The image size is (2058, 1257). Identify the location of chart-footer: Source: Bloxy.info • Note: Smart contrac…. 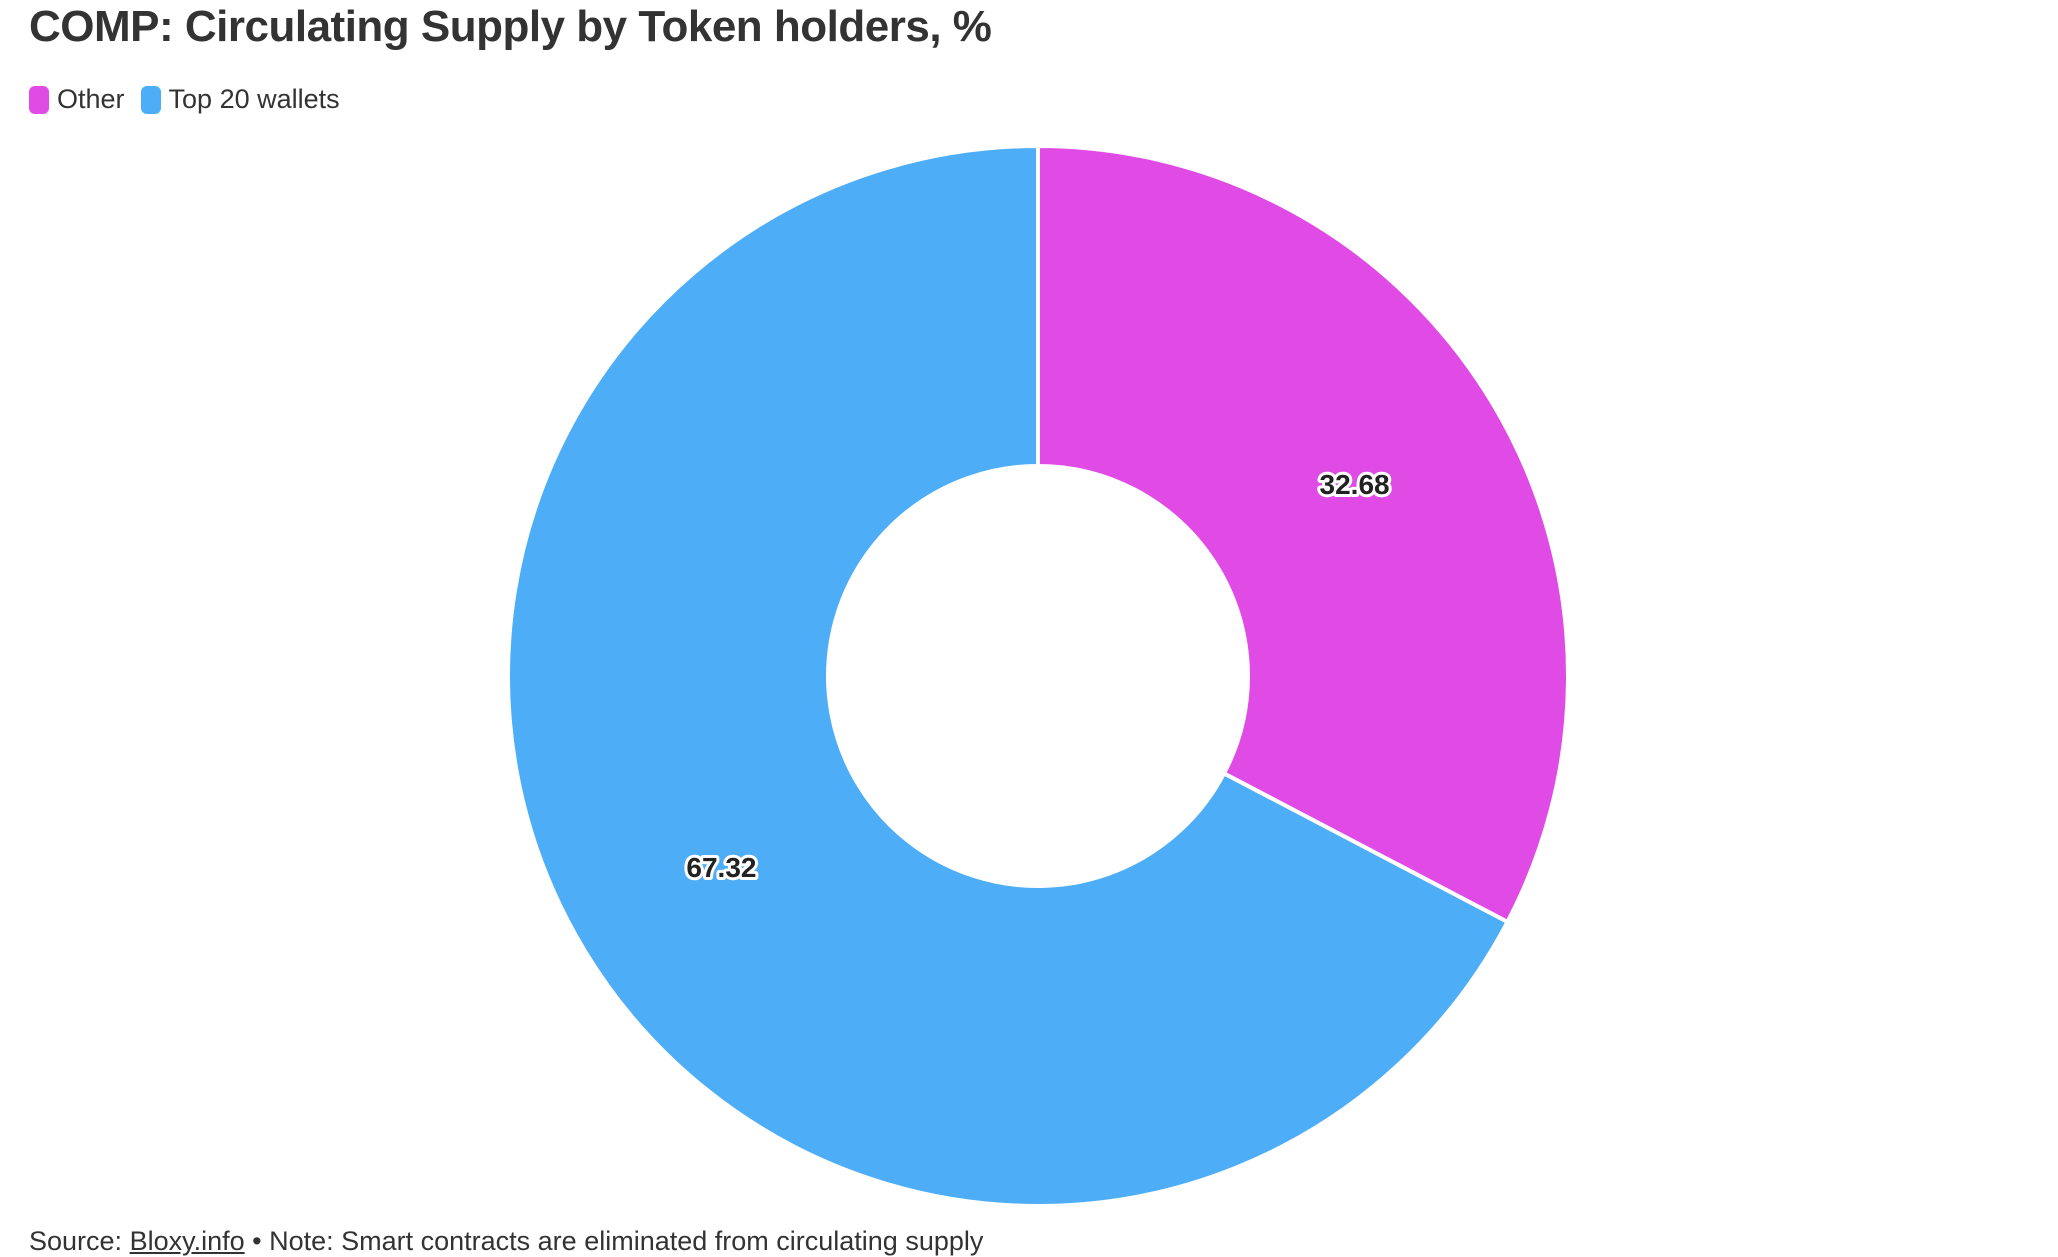
(506, 1241).